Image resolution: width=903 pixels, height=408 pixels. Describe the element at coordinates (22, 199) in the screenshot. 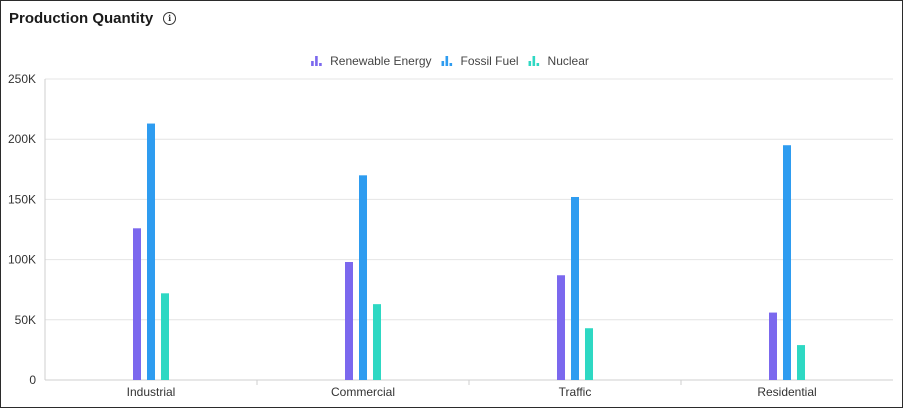

I see `y-tick-label: 150K` at that location.